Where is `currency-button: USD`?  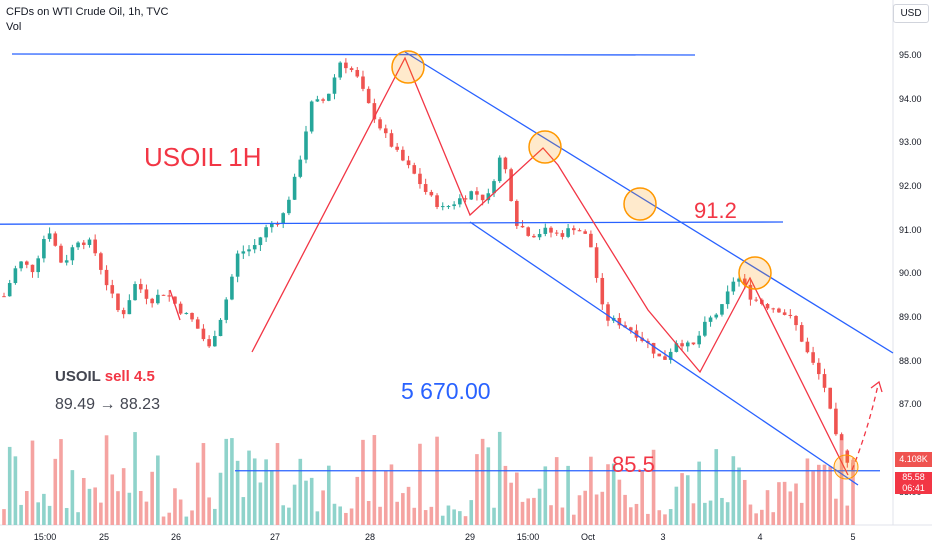 currency-button: USD is located at coordinates (911, 13).